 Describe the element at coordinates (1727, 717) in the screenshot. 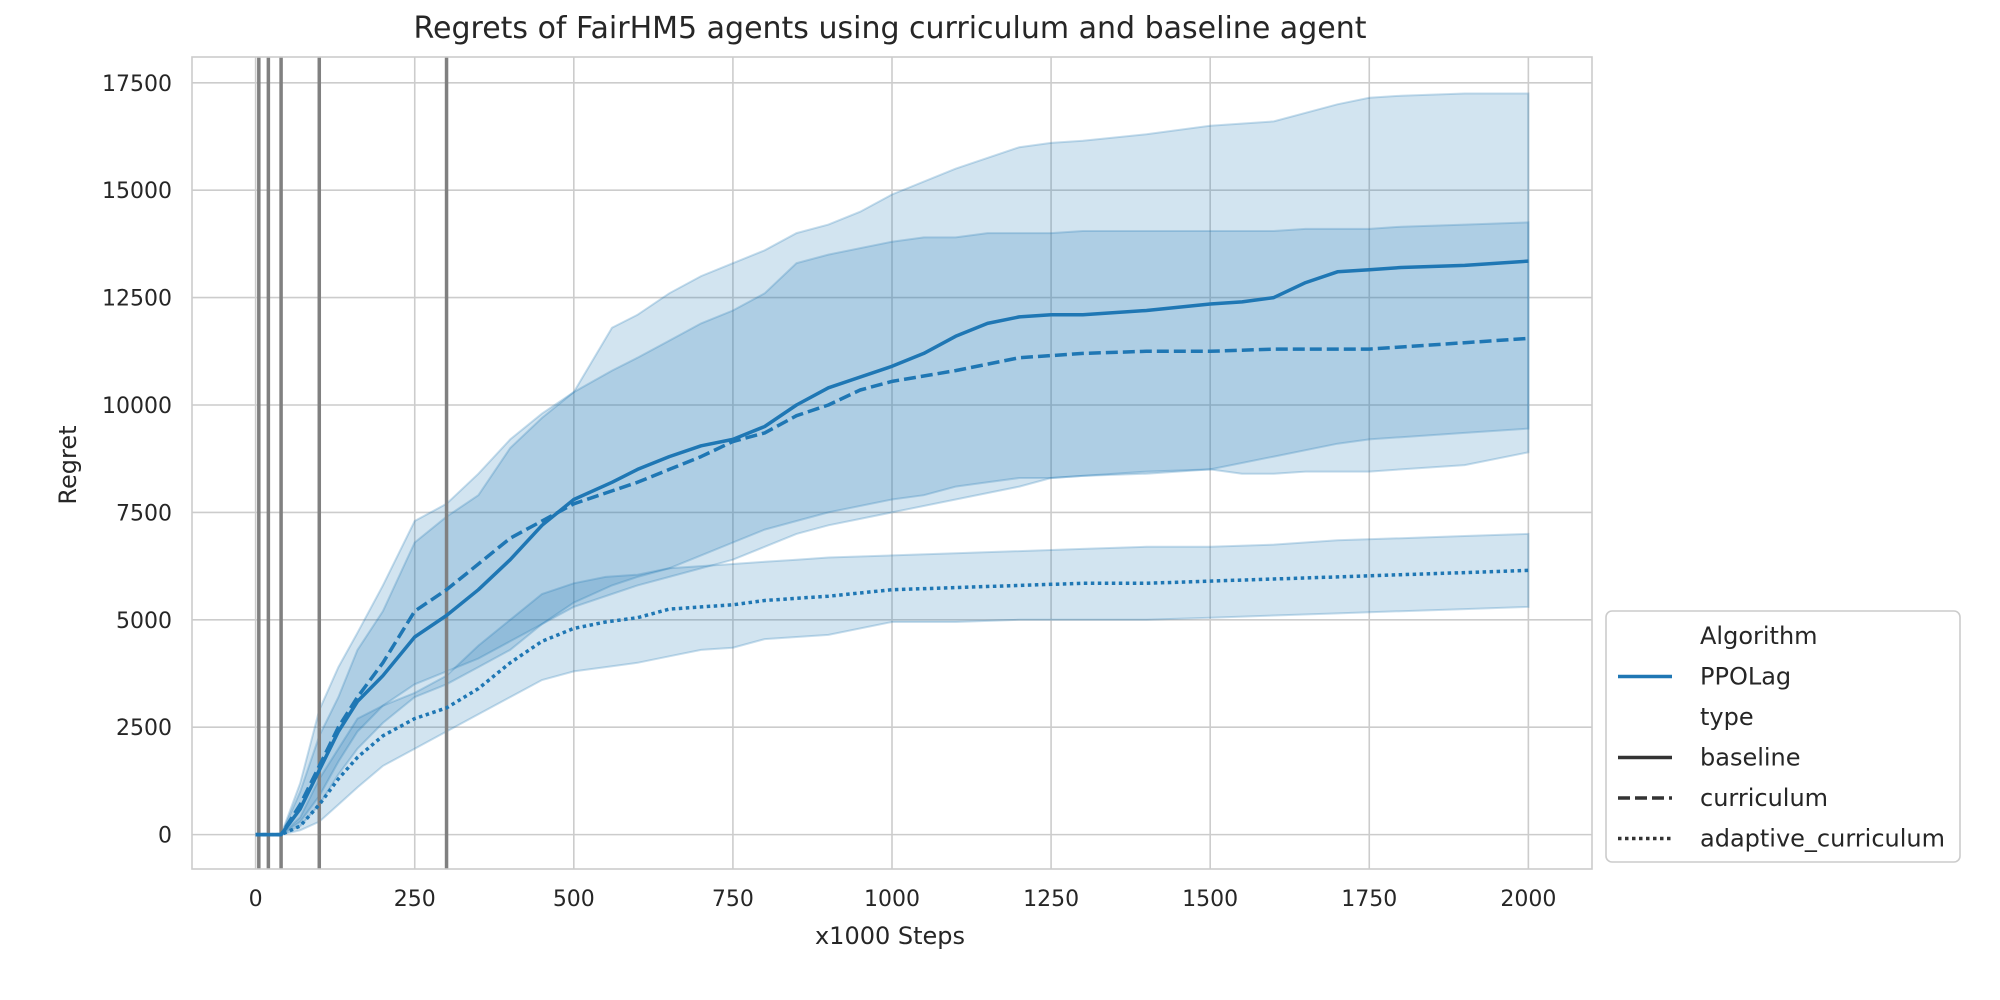

I see `legend-label-type: type` at that location.